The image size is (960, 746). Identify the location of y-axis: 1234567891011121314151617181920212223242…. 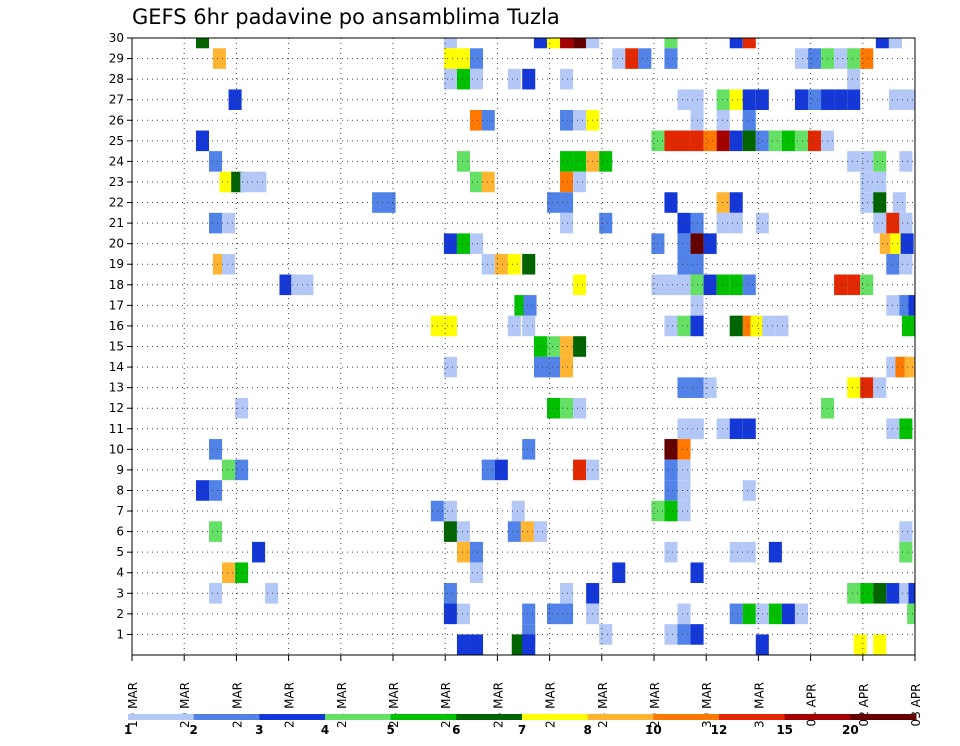
(120, 336).